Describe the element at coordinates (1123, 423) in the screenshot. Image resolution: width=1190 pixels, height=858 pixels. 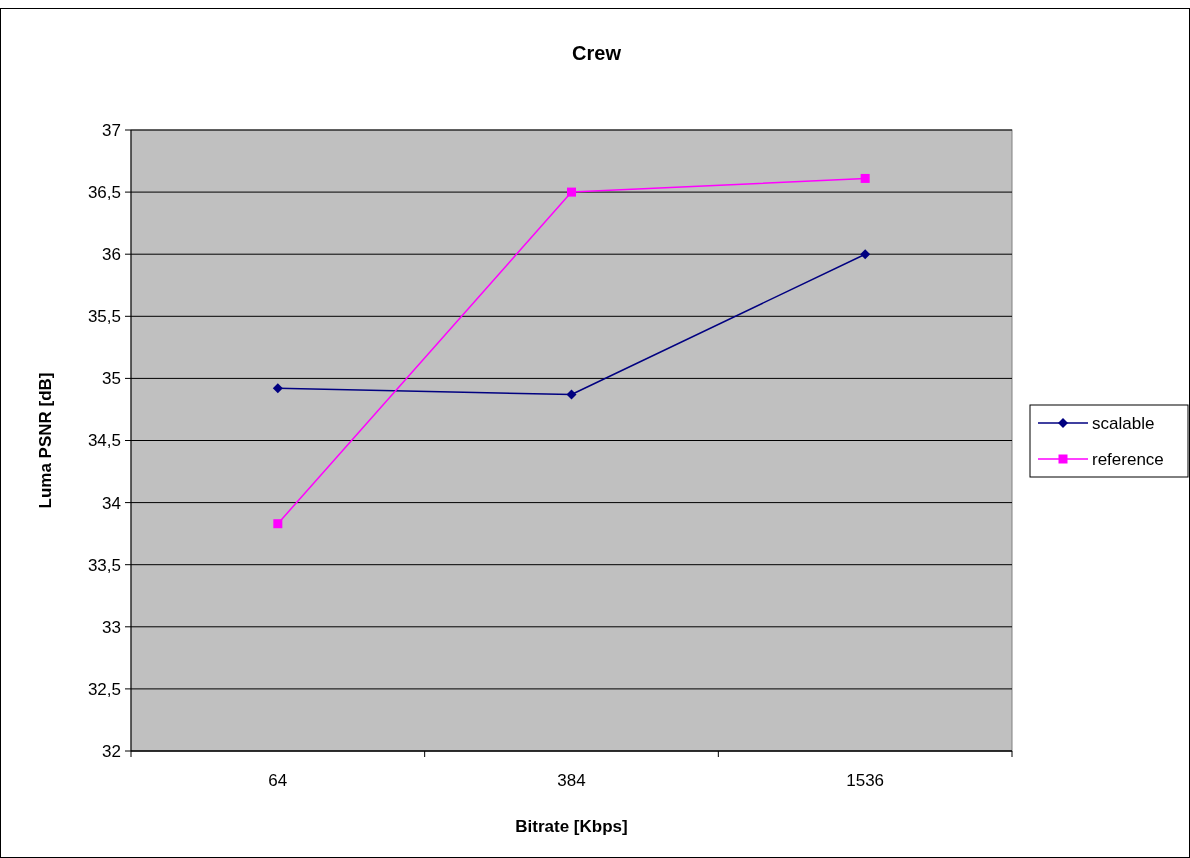
I see `legend-label: scalable` at that location.